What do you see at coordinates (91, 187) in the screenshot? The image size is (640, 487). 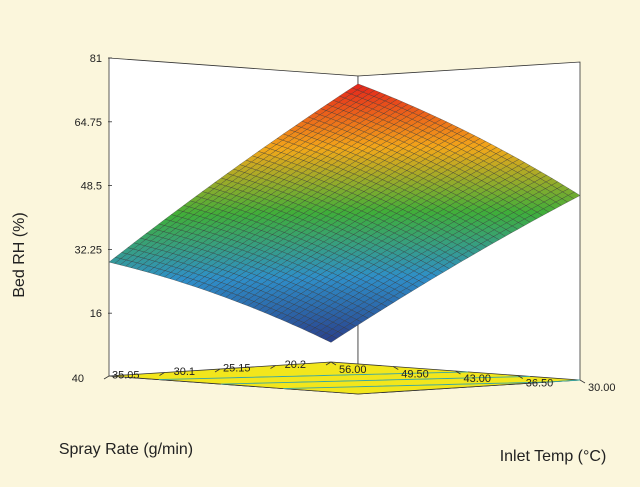 I see `z-tick-label: 48.5` at bounding box center [91, 187].